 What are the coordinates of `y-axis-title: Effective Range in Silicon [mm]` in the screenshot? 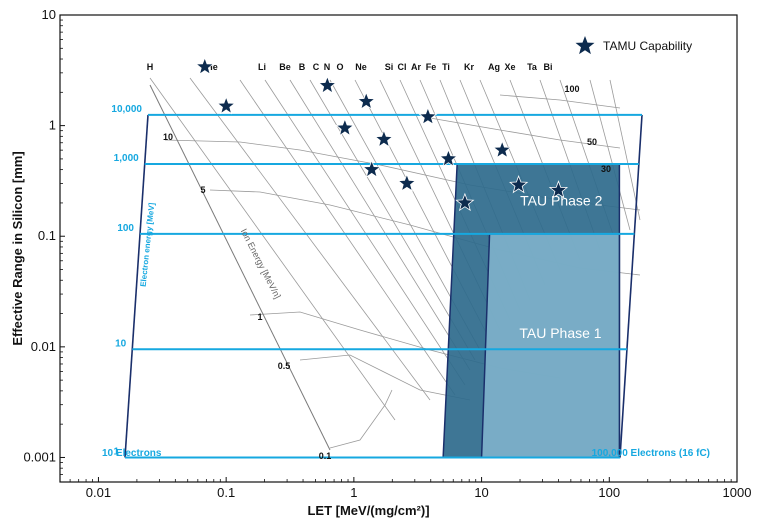 It's located at (17, 248).